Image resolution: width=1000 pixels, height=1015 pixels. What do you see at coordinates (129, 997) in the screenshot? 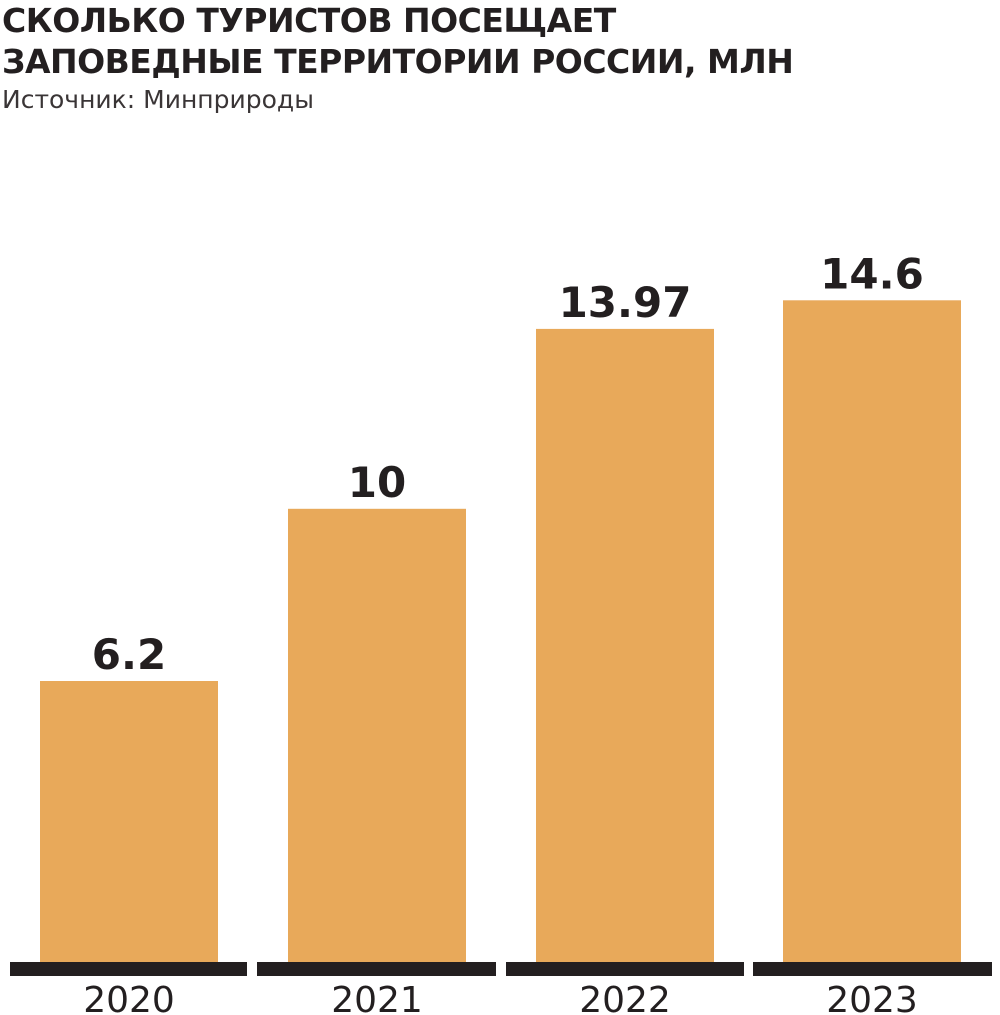
I see `x-tick-label-2020: 2020` at bounding box center [129, 997].